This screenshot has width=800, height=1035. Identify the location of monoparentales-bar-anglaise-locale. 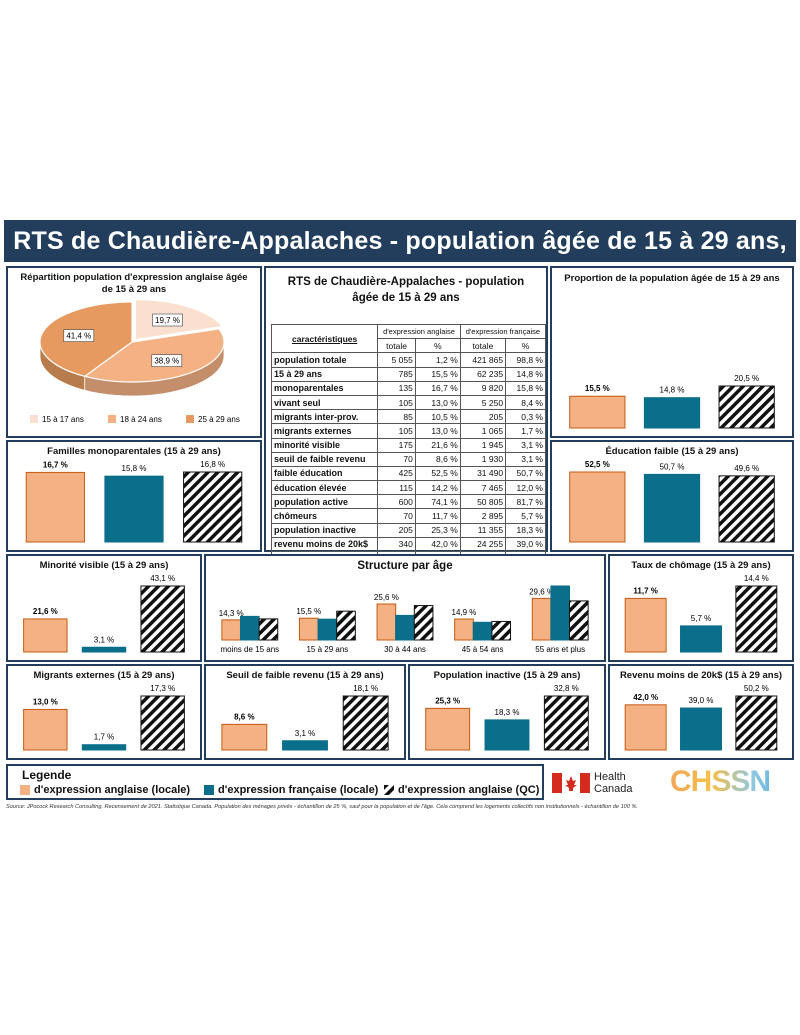
(55, 507).